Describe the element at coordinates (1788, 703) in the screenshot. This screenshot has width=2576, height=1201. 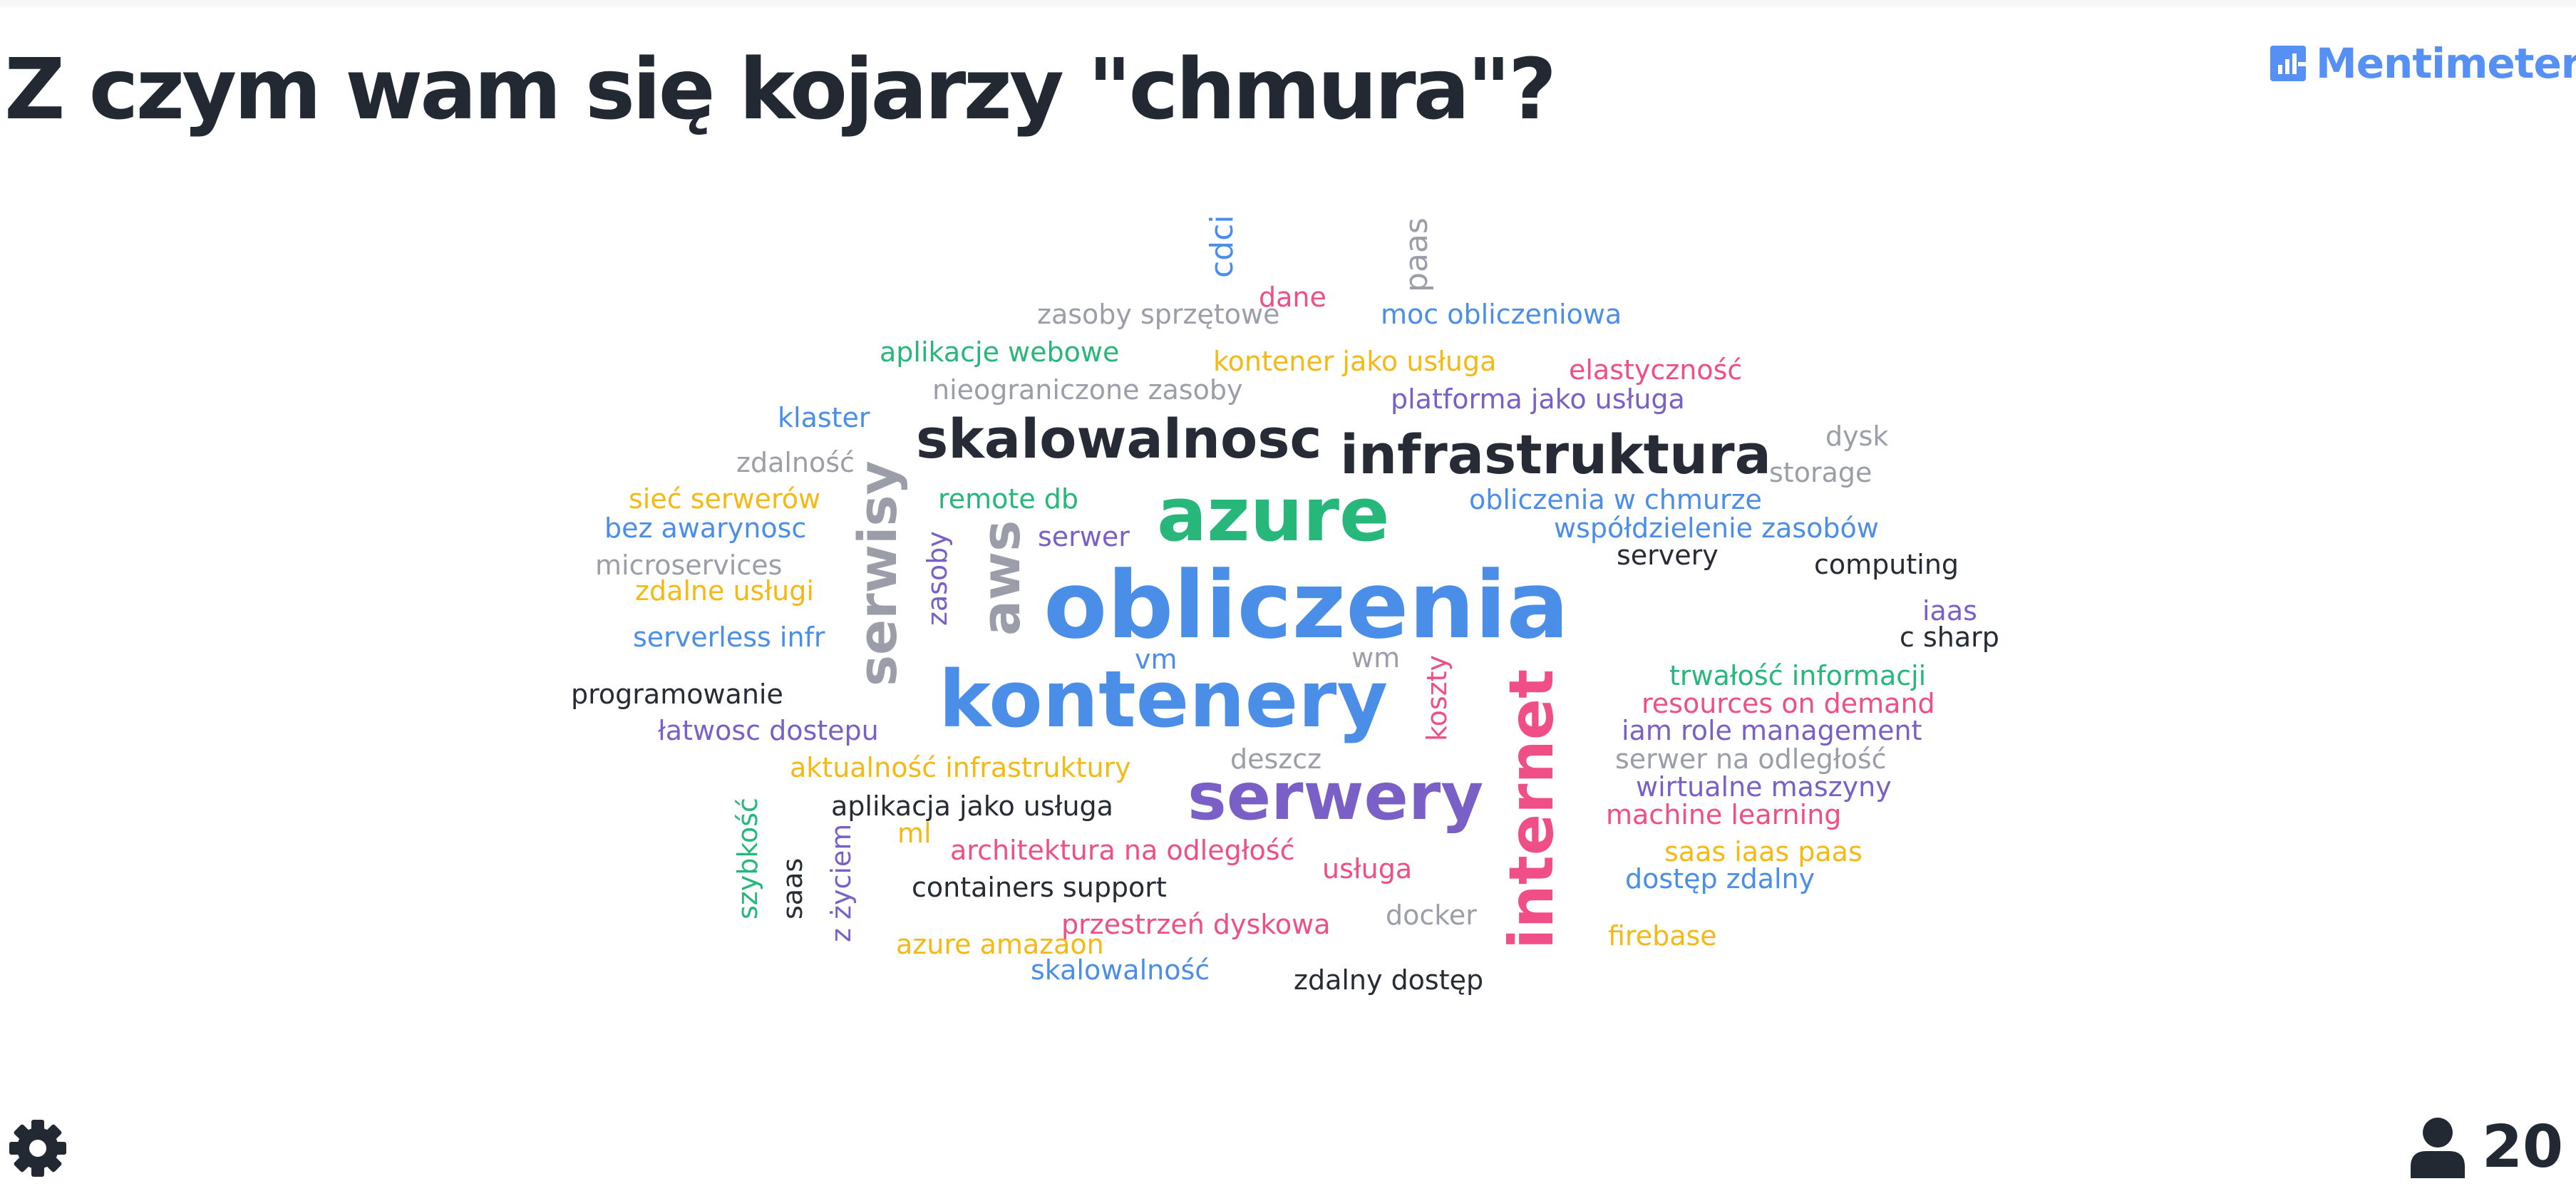
I see `cloud-word: resources on demand` at that location.